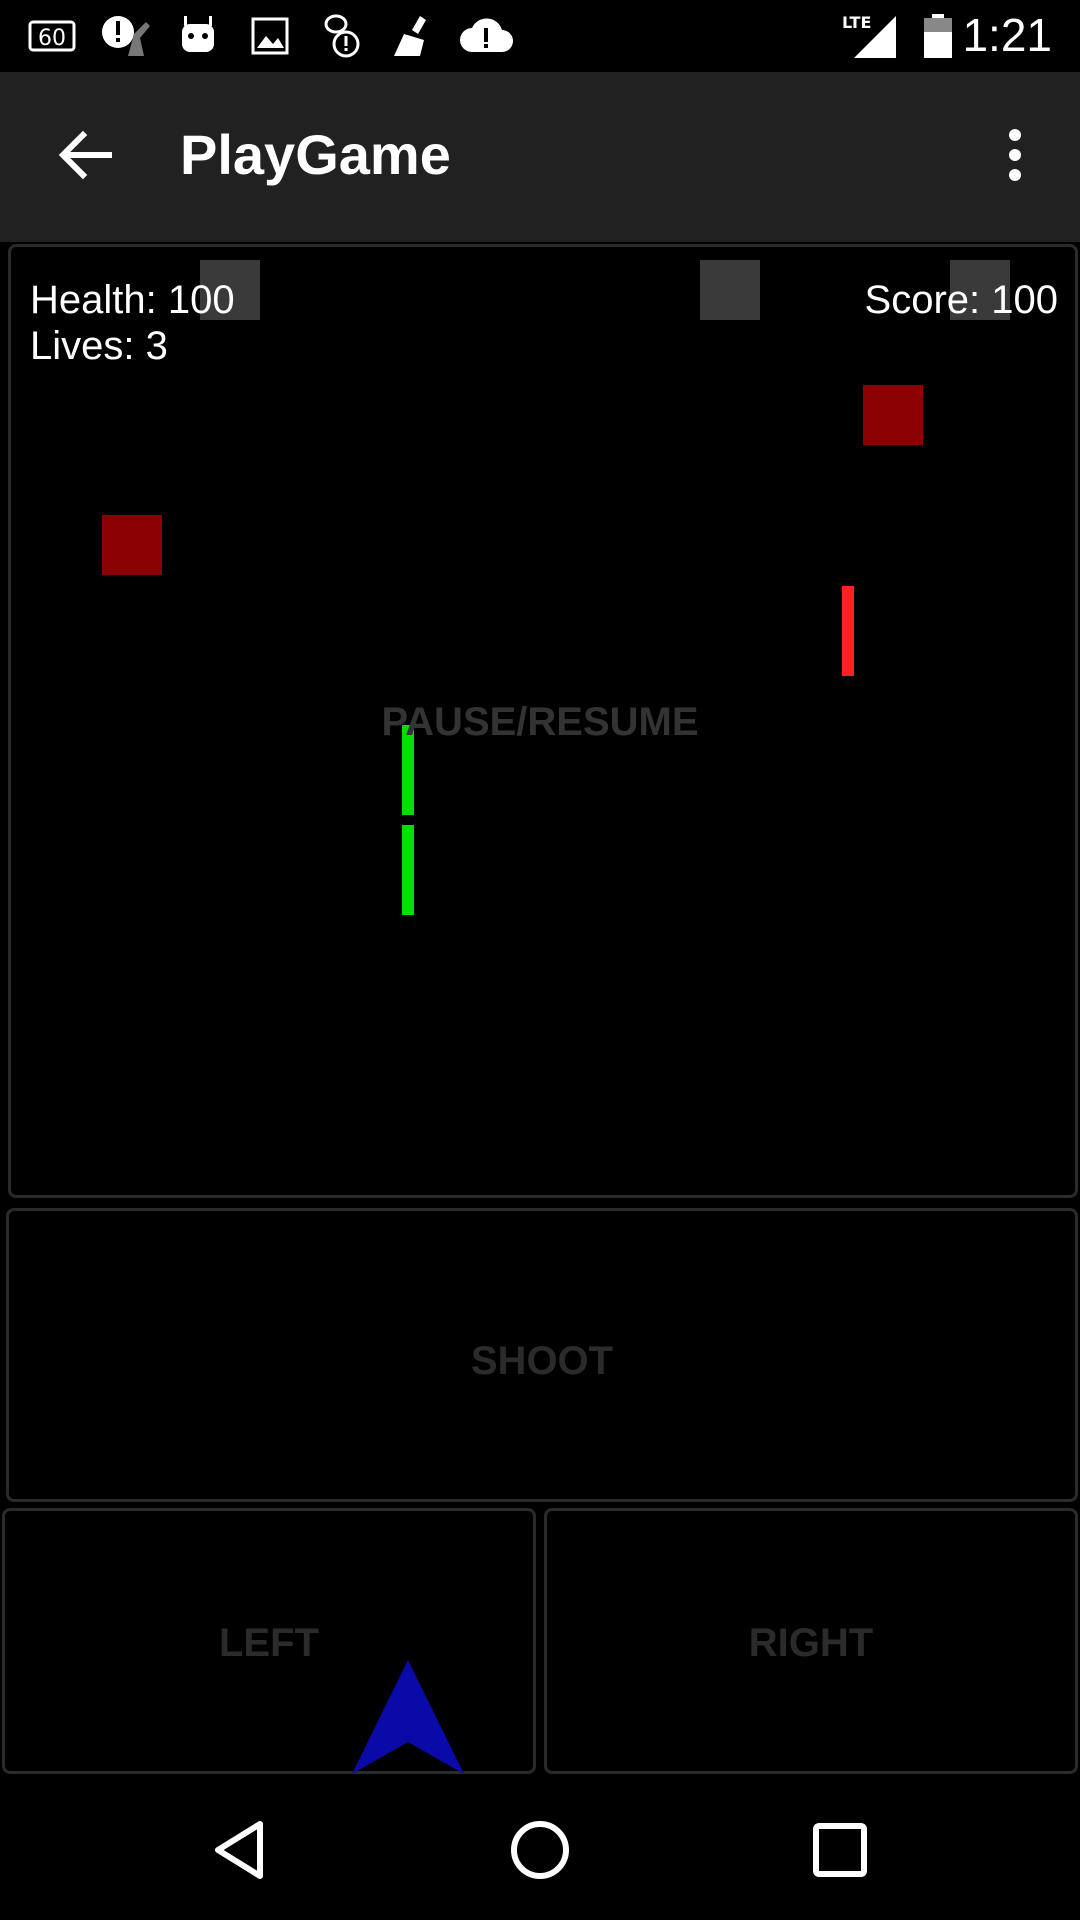 The width and height of the screenshot is (1080, 1920). Describe the element at coordinates (99, 346) in the screenshot. I see `lives-text: Lives: 3` at that location.